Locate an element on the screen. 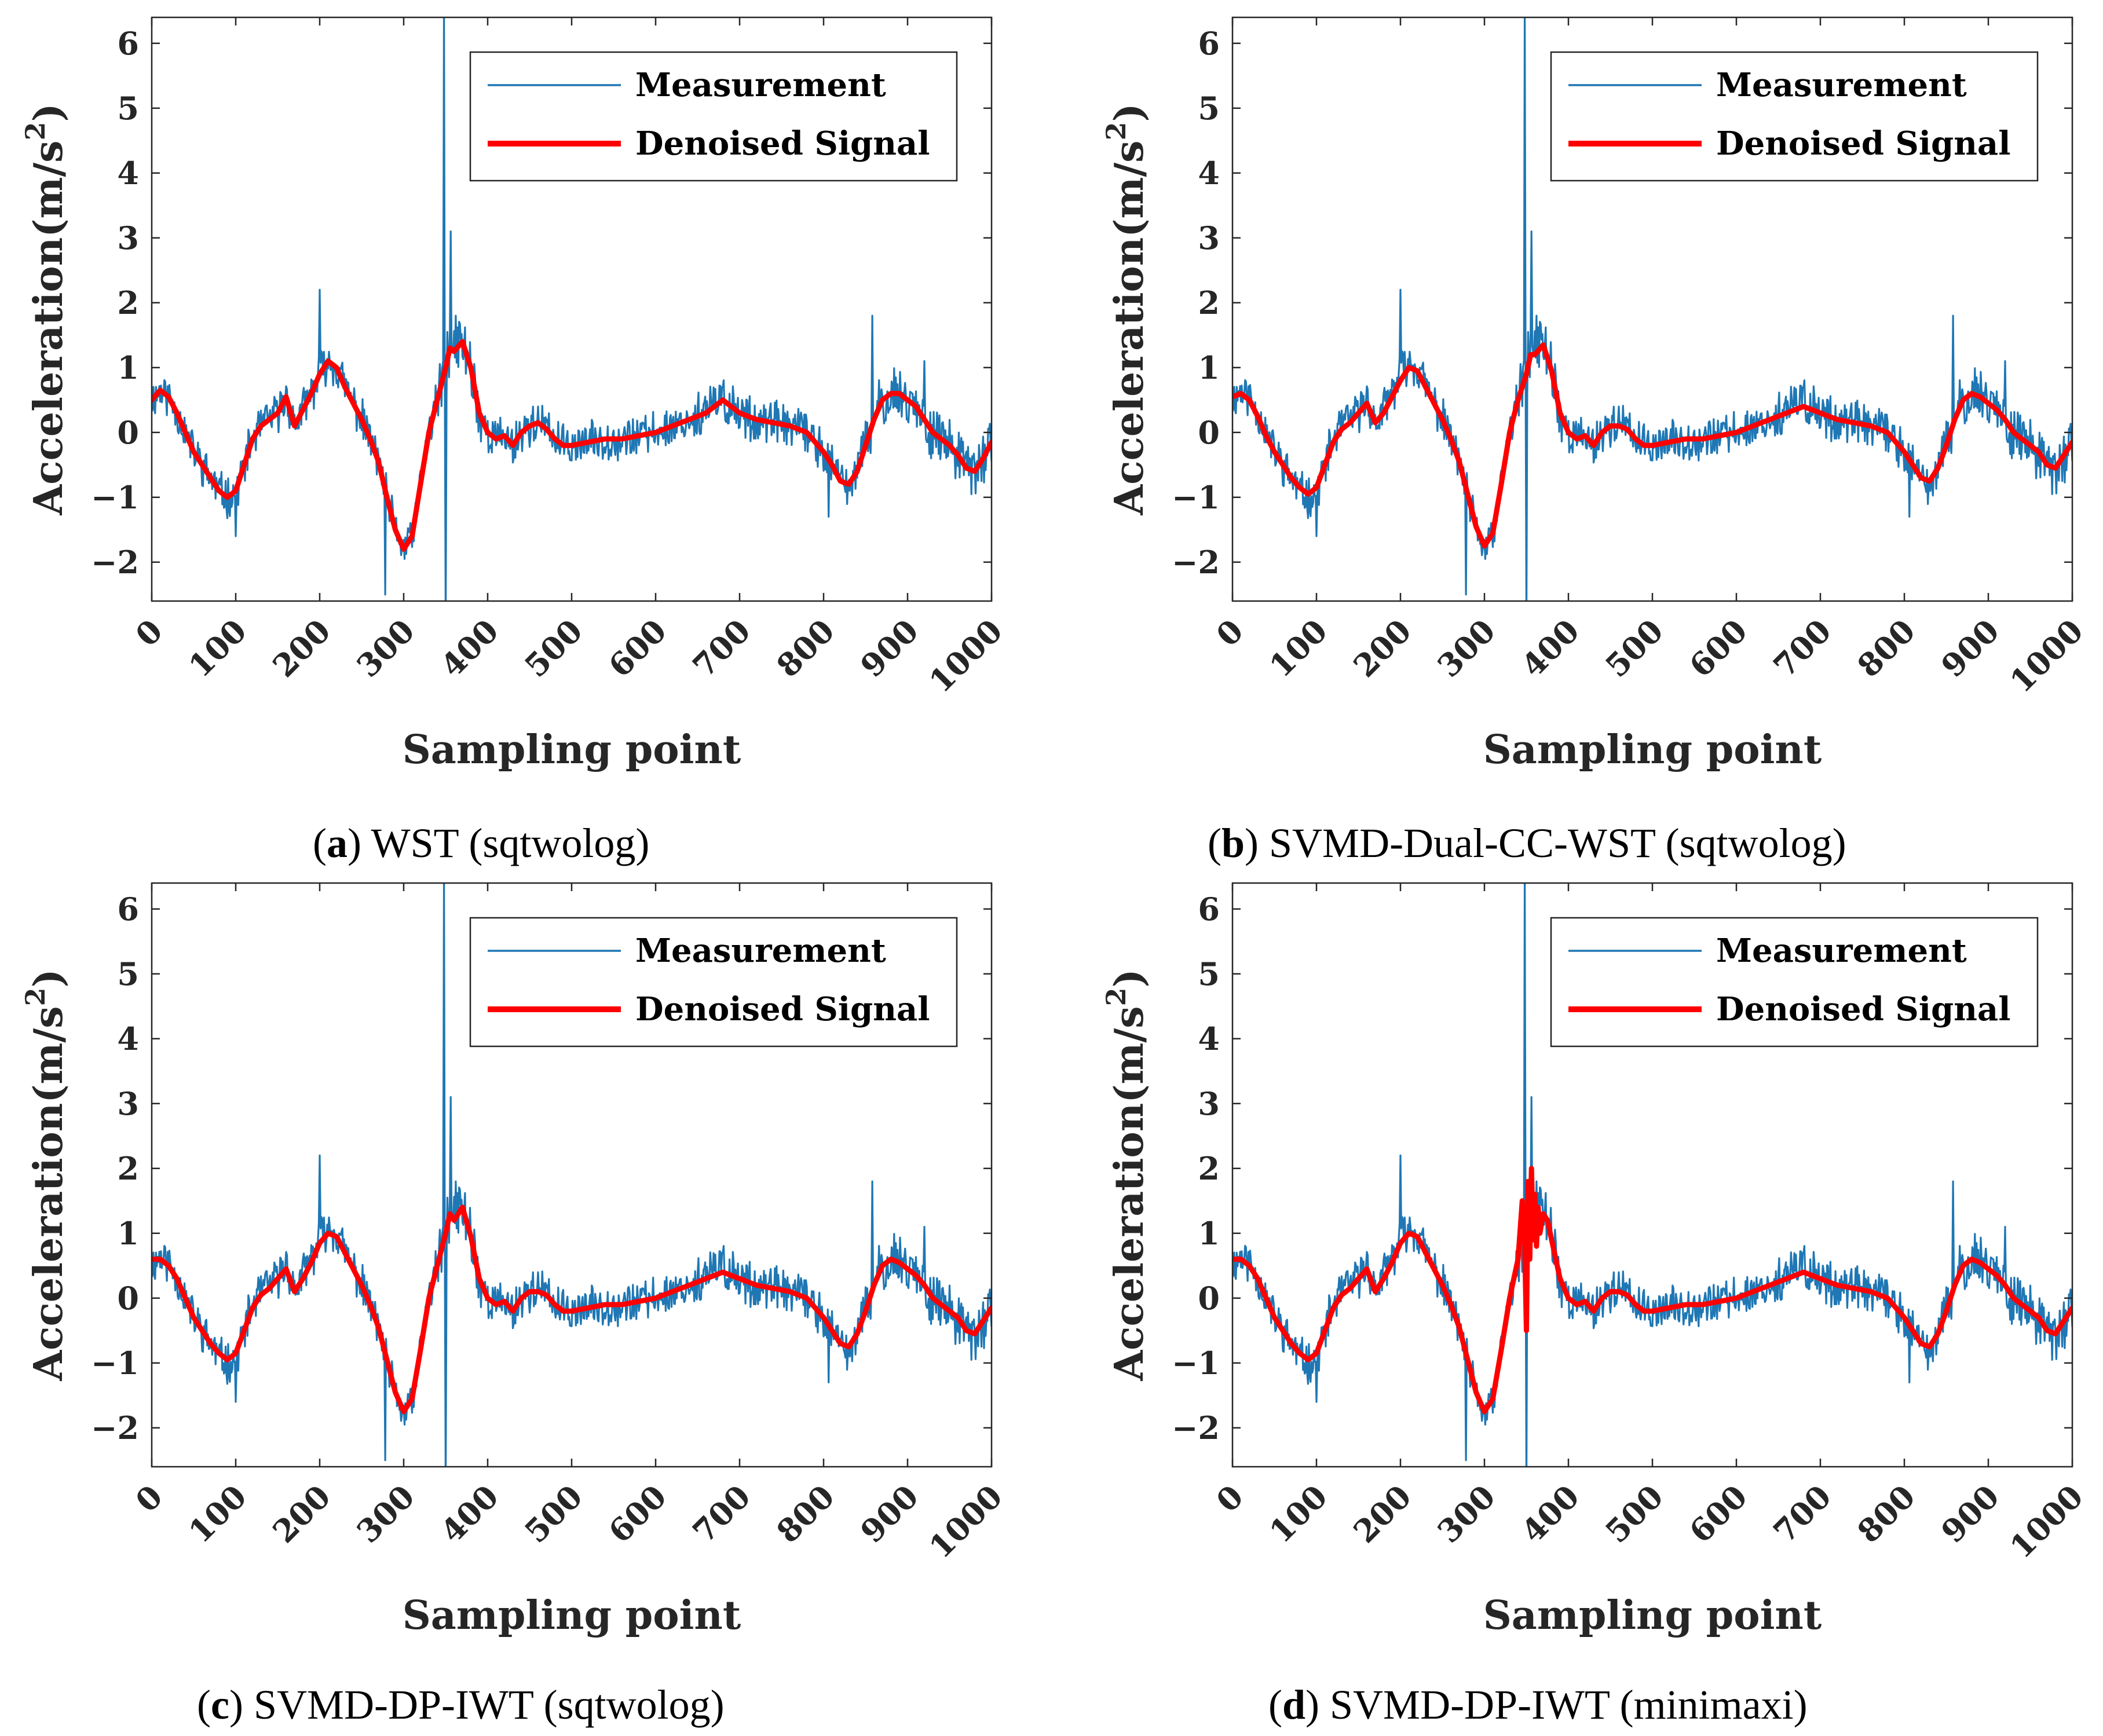 This screenshot has height=1736, width=2103. caption-text: SVMD-DP-IWT (minimaxi) is located at coordinates (1563, 1705).